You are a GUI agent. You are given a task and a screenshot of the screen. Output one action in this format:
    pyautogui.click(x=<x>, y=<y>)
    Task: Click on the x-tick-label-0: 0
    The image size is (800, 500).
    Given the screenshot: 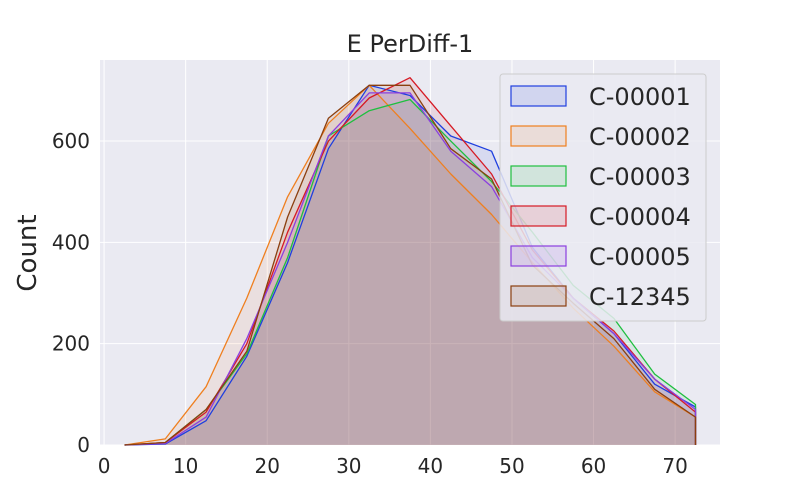 What is the action you would take?
    pyautogui.click(x=104, y=466)
    